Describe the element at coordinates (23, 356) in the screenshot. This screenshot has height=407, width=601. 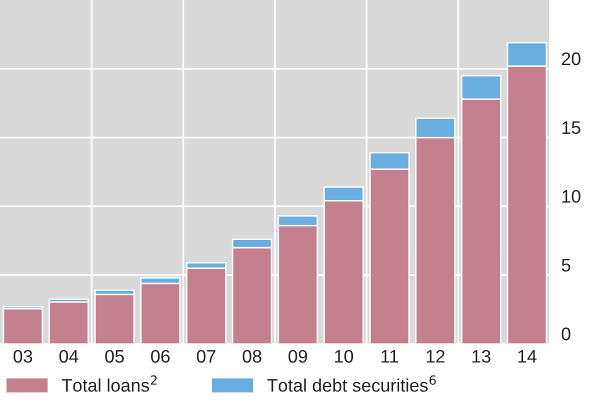
I see `x-tick-label: 03` at that location.